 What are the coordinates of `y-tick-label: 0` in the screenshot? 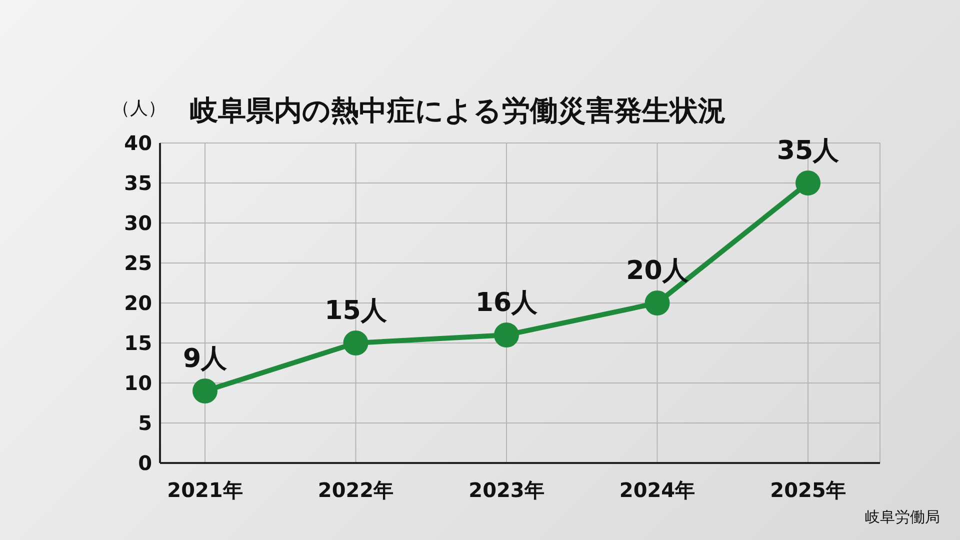 It's located at (145, 463).